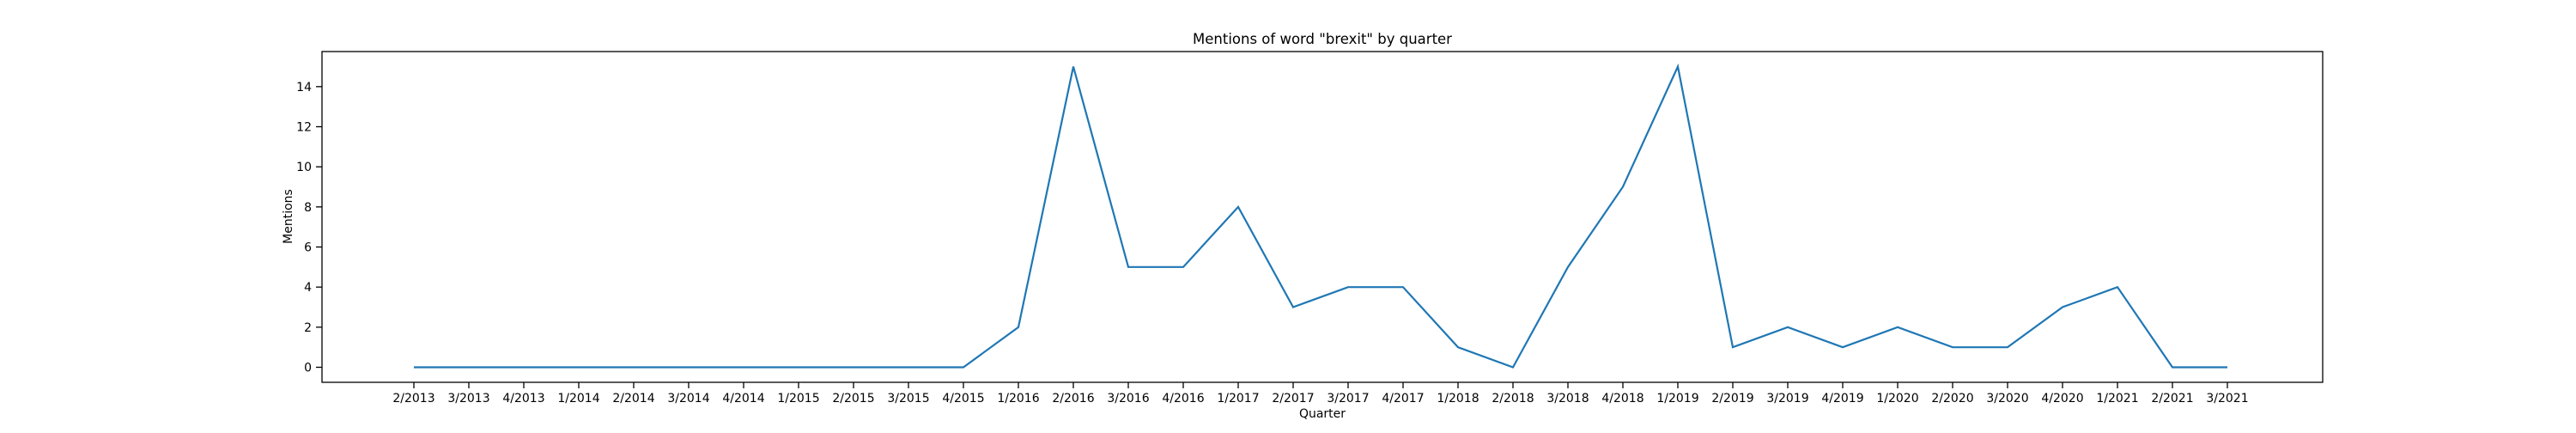 Image resolution: width=2576 pixels, height=433 pixels. Describe the element at coordinates (633, 399) in the screenshot. I see `x-tick-label: 2/2014` at that location.